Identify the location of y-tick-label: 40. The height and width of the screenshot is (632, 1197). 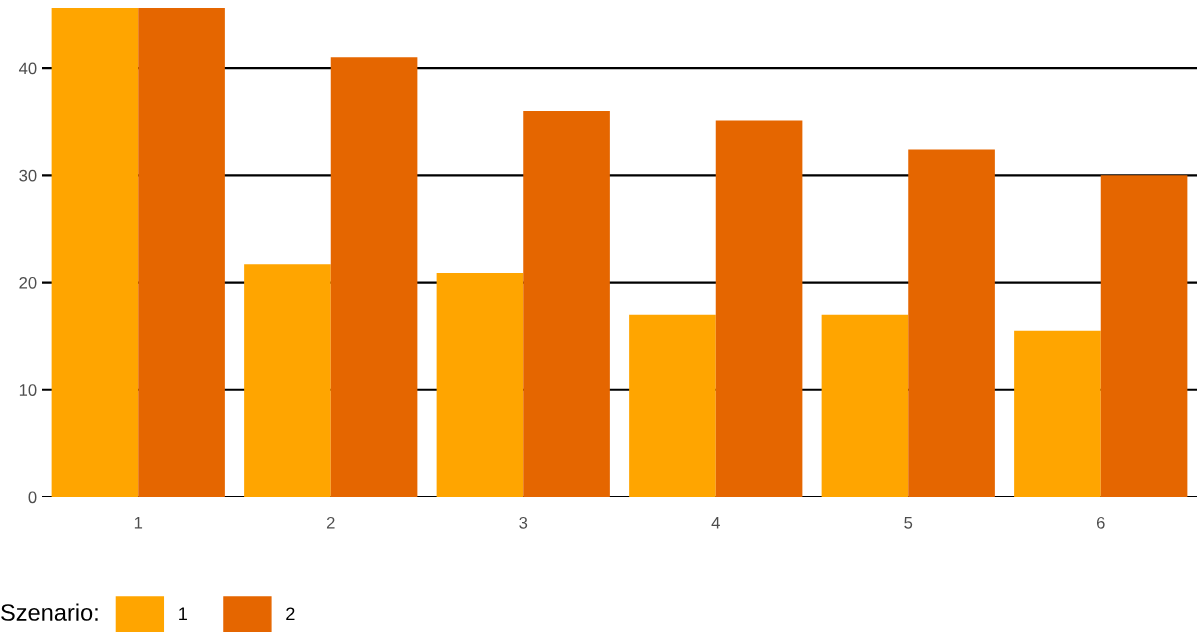
(27, 68).